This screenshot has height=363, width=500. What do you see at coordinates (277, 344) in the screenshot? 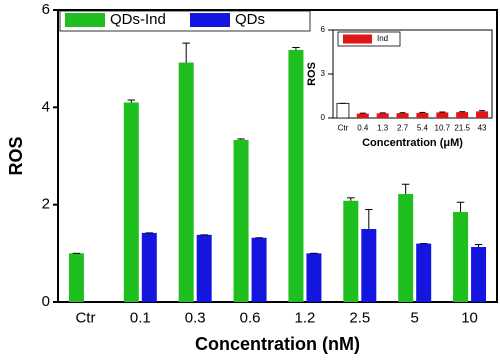
I see `x-axis-label: Concentration (nM)` at bounding box center [277, 344].